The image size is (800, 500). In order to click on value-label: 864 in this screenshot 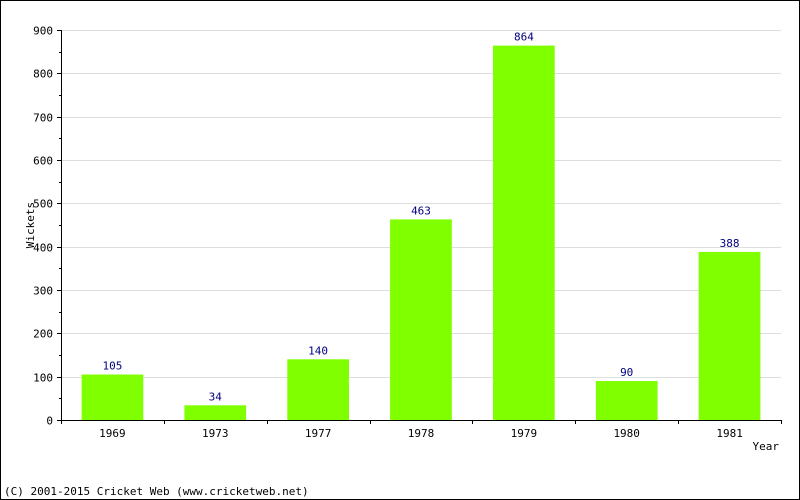, I will do `click(524, 37)`.